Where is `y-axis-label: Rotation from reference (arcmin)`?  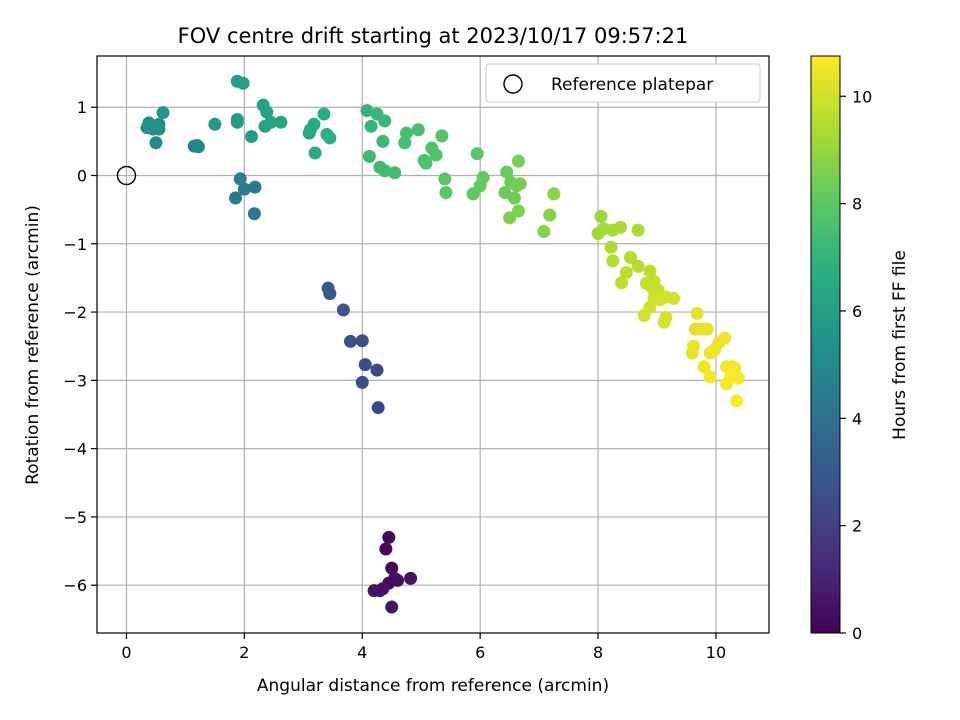
y-axis-label: Rotation from reference (arcmin) is located at coordinates (33, 345).